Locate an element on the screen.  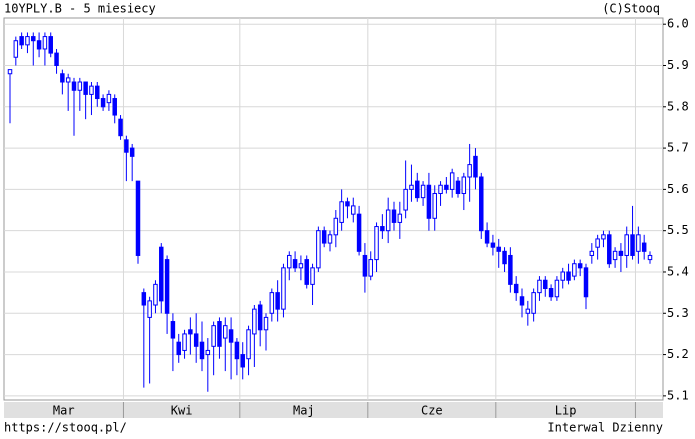
y-tick-label: 5.2 is located at coordinates (678, 354).